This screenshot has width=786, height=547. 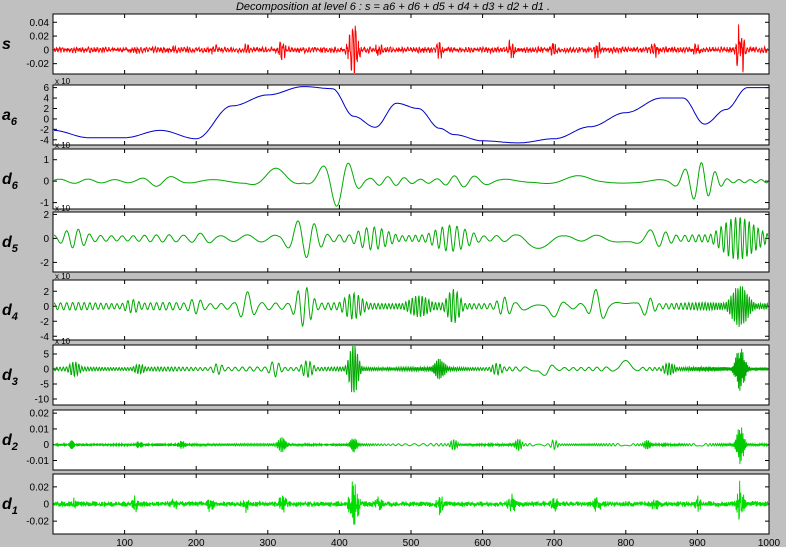 I want to click on ytick-label-a6: 0, so click(x=46, y=119).